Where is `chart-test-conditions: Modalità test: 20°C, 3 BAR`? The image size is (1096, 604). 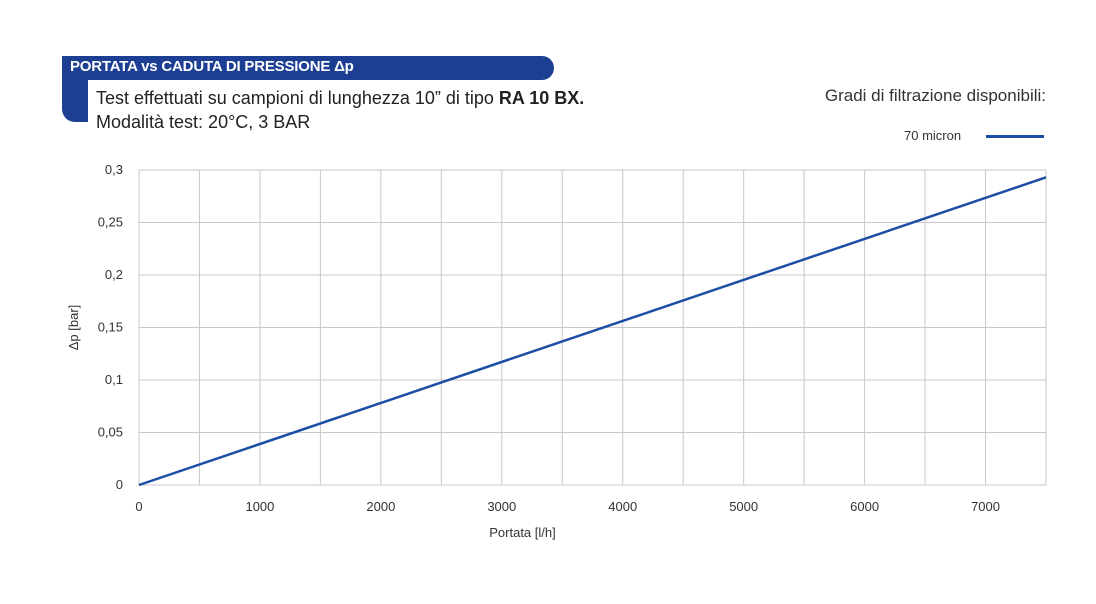 chart-test-conditions: Modalità test: 20°C, 3 BAR is located at coordinates (203, 122).